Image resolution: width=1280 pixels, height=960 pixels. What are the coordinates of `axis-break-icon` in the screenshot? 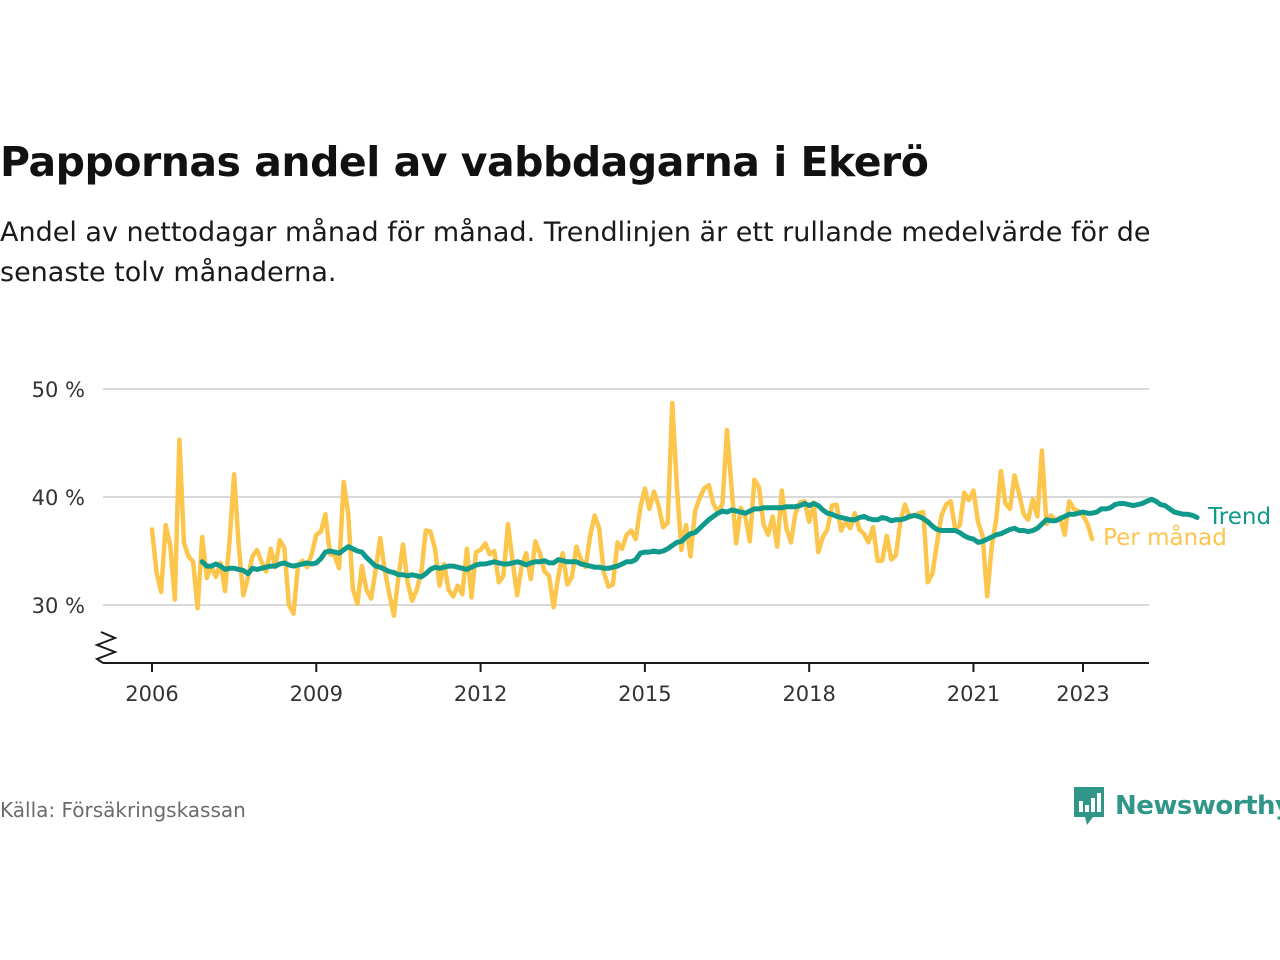 It's located at (106, 647).